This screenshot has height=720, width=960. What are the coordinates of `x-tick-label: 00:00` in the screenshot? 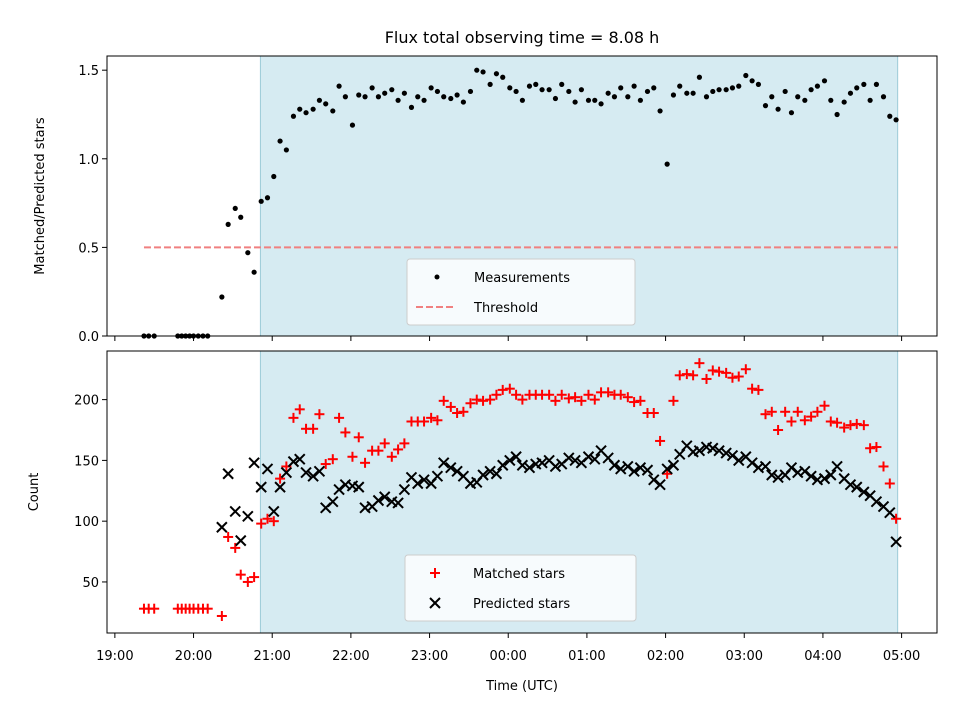 It's located at (507, 656).